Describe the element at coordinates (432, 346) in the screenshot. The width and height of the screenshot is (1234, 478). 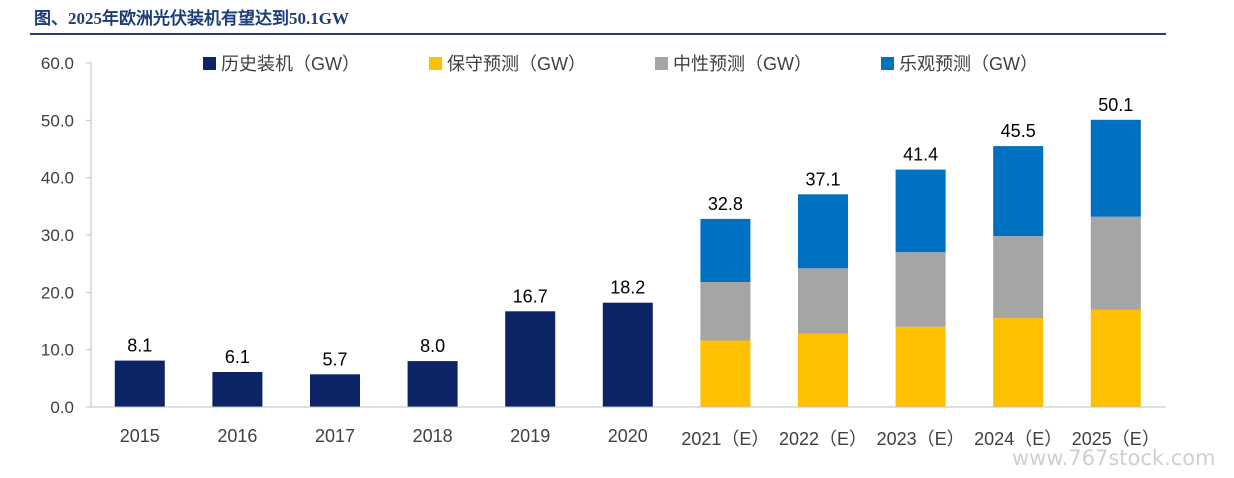
I see `data-label: 8.0` at that location.